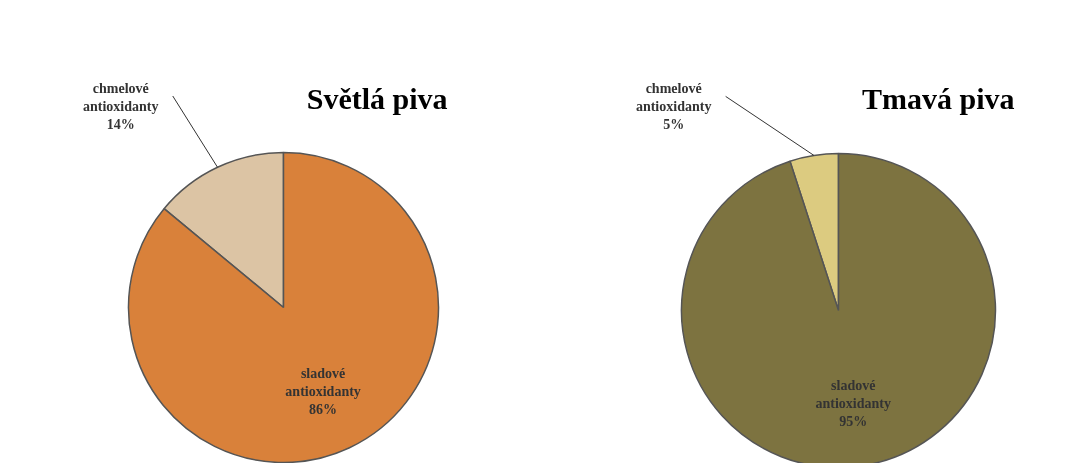 This screenshot has height=463, width=1074. Describe the element at coordinates (938, 99) in the screenshot. I see `chart-title: Tmavá piva` at that location.